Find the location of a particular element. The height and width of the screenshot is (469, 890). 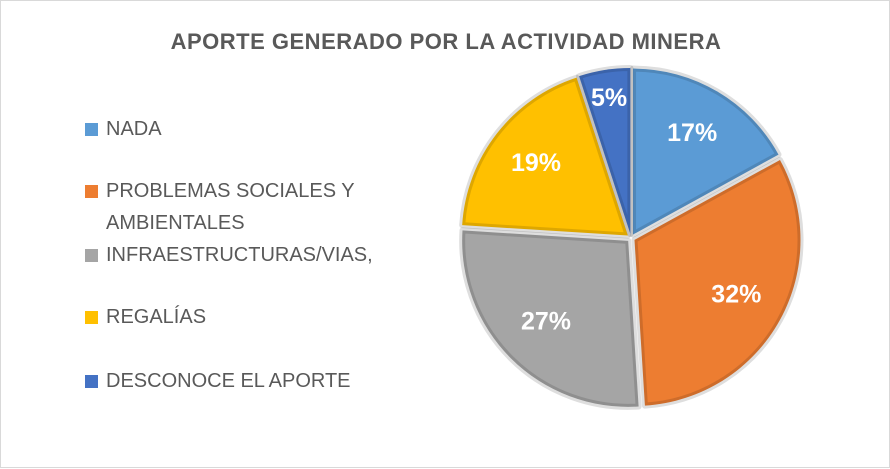

legend-item: NADA is located at coordinates (245, 129).